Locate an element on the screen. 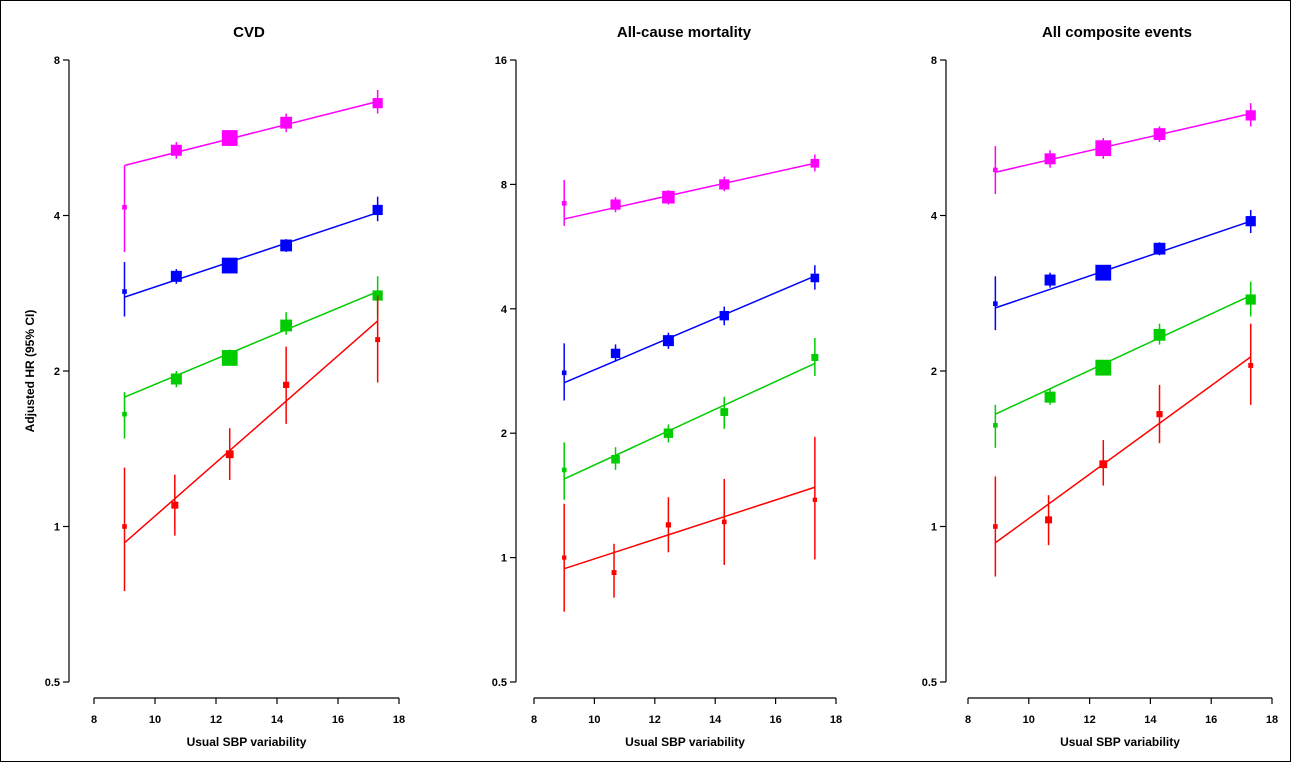 The image size is (1291, 766). panel-2-x-tick-label: 14 is located at coordinates (715, 720).